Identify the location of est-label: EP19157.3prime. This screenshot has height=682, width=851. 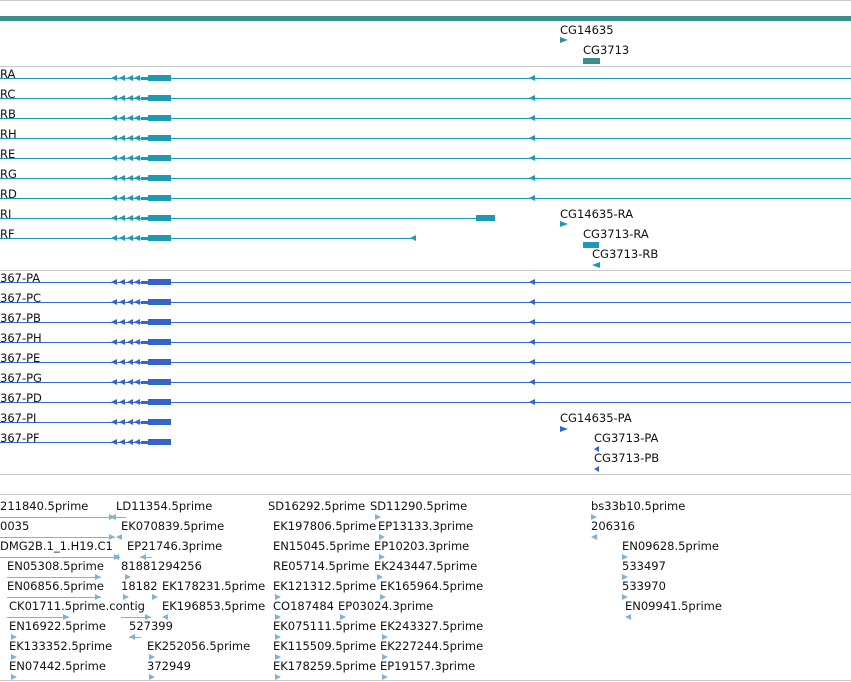
(428, 666).